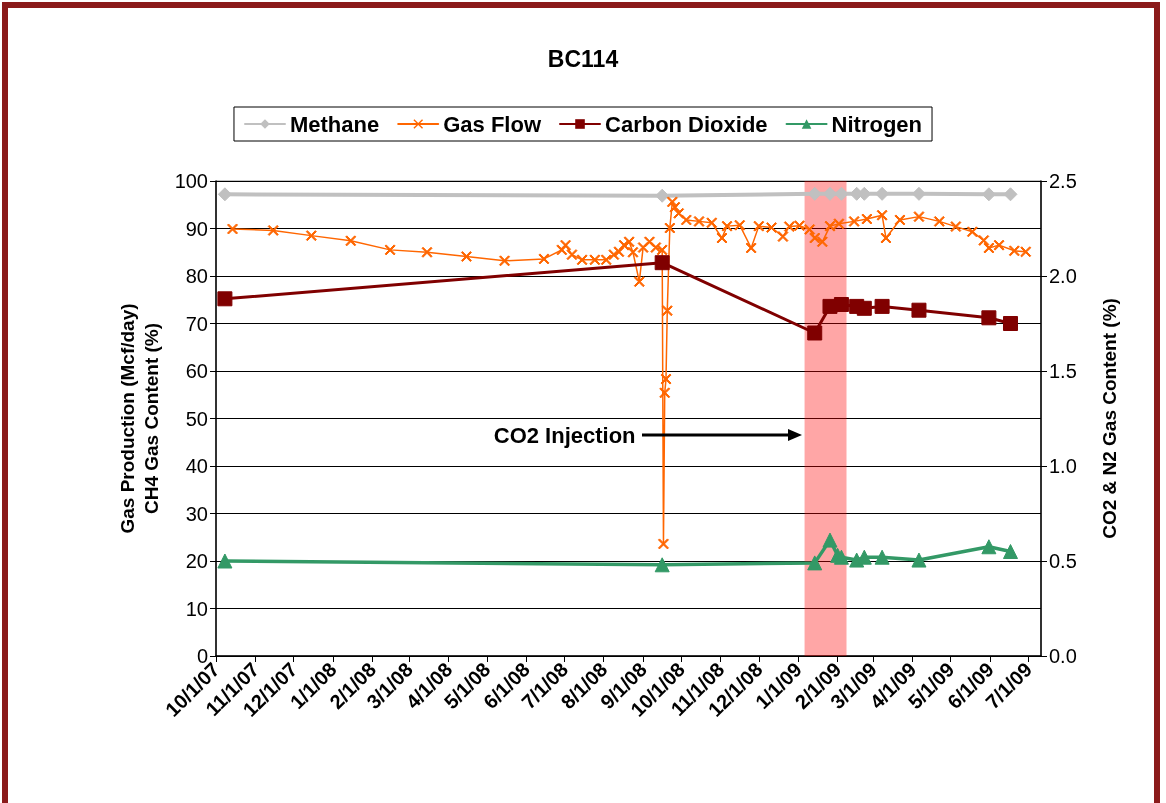  I want to click on y-tick-label: 100, so click(191, 181).